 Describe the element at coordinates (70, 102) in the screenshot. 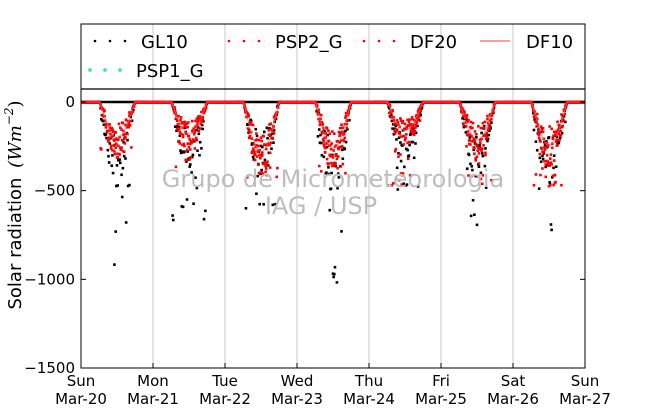

I see `y-tick-label: 0` at that location.